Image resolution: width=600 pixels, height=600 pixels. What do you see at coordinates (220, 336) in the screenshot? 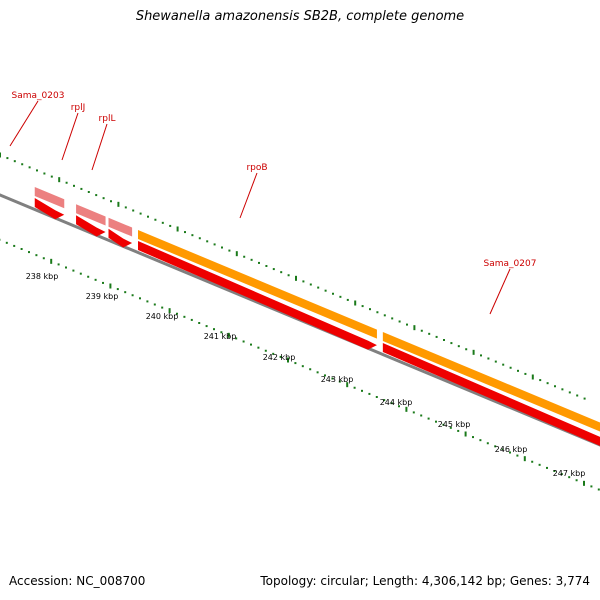
I see `scale-label: 241 kbp` at bounding box center [220, 336].